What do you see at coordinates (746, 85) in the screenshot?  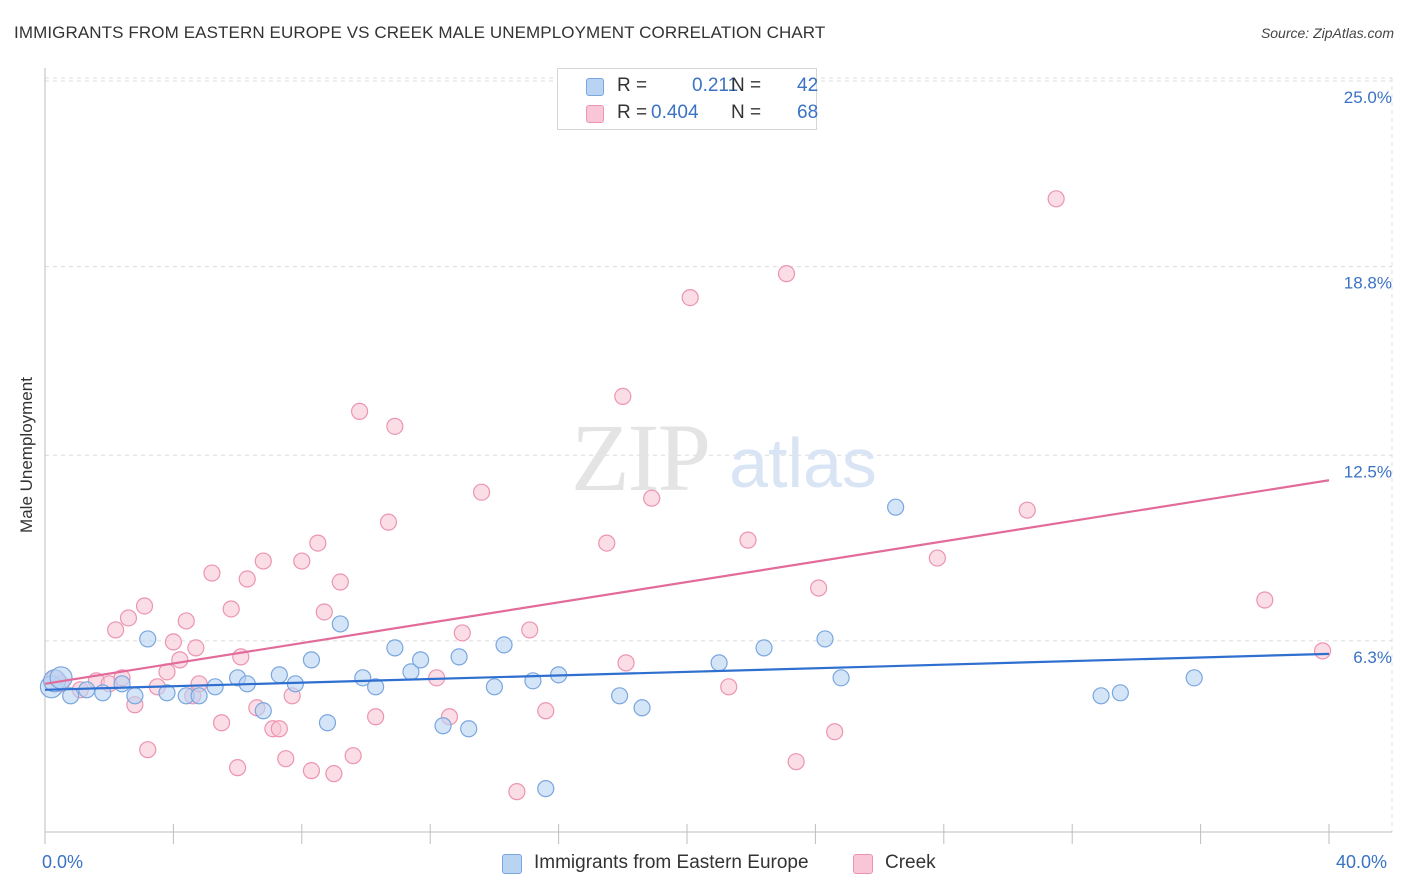 I see `legend-n-label: N =` at bounding box center [746, 85].